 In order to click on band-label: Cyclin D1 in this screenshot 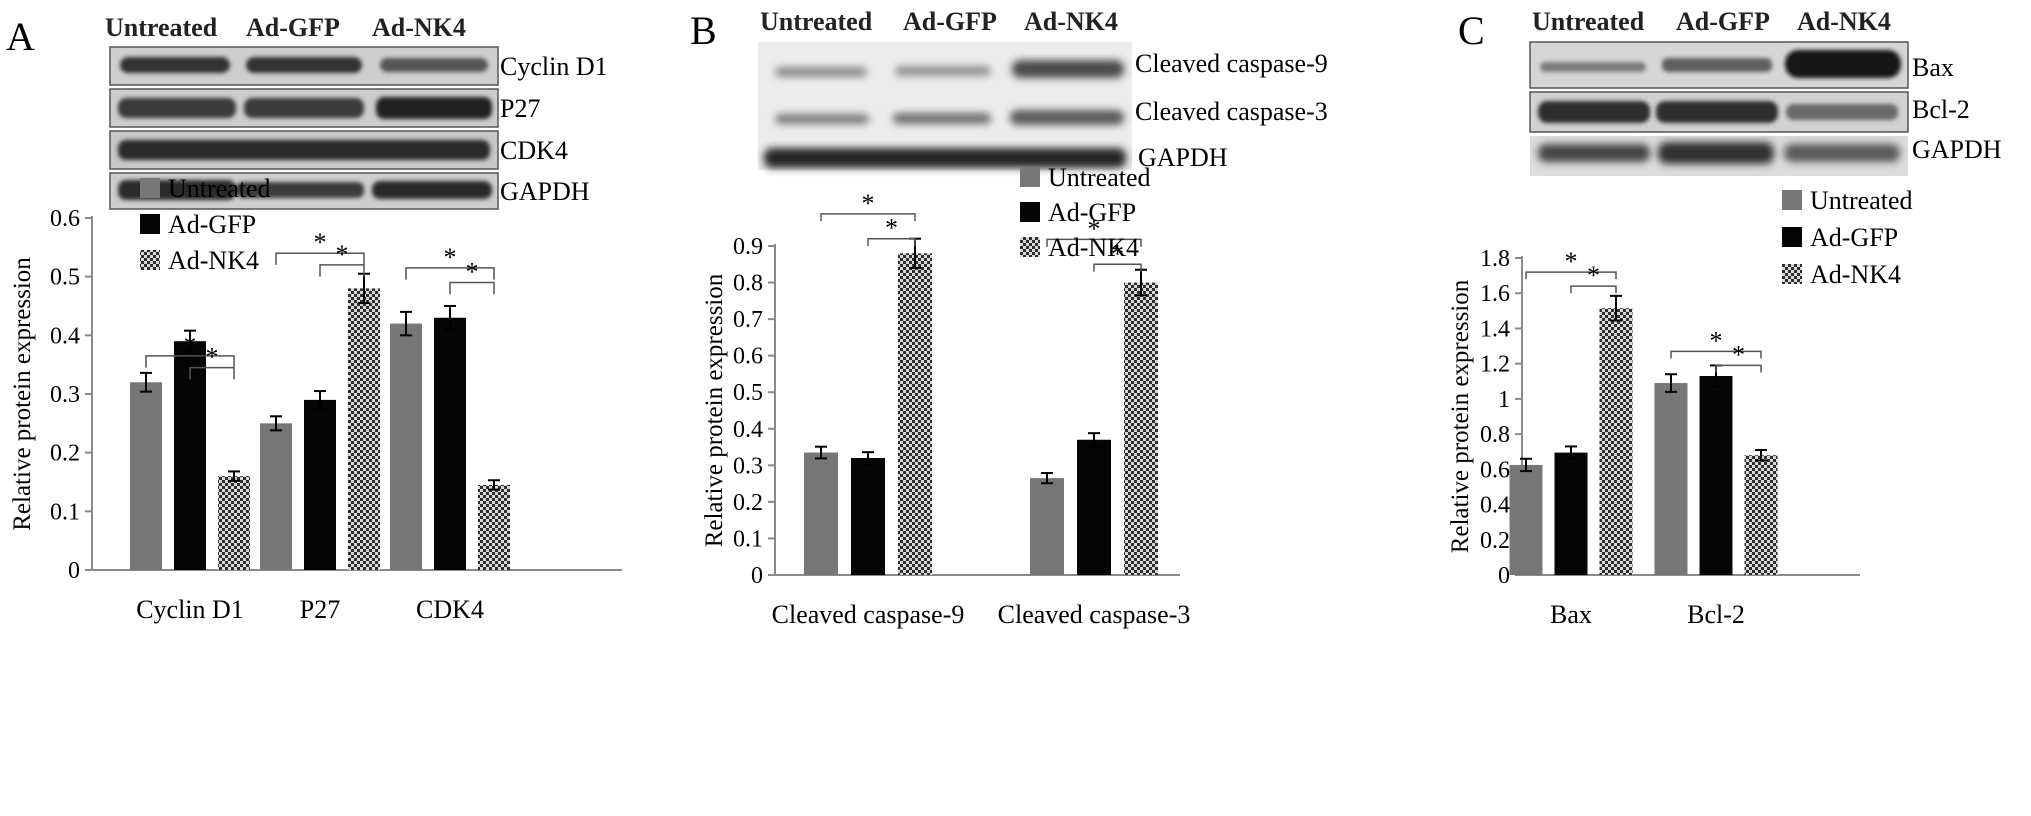, I will do `click(554, 66)`.